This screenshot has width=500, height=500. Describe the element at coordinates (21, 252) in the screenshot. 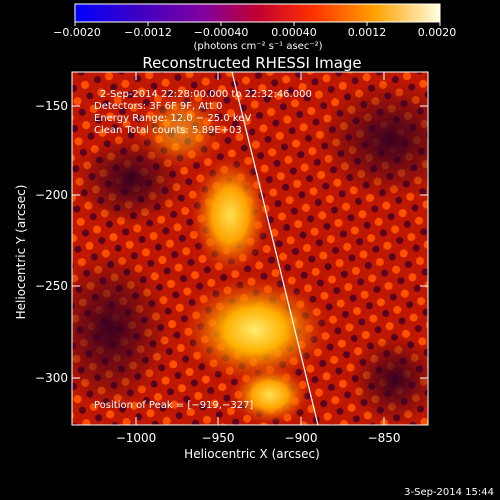

I see `y-axis-title: Heliocentric Y (arcsec)` at that location.